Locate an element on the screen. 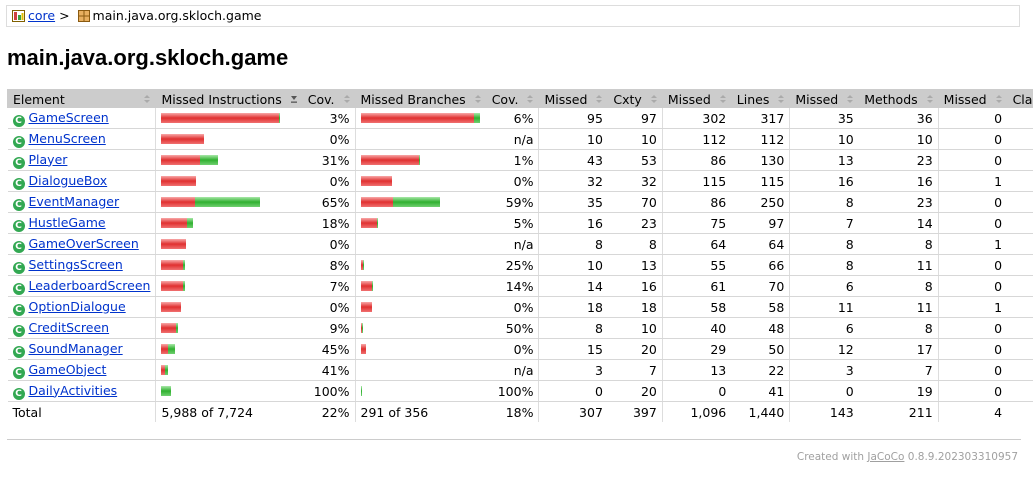 This screenshot has height=479, width=1033. cxty: 10 is located at coordinates (635, 139).